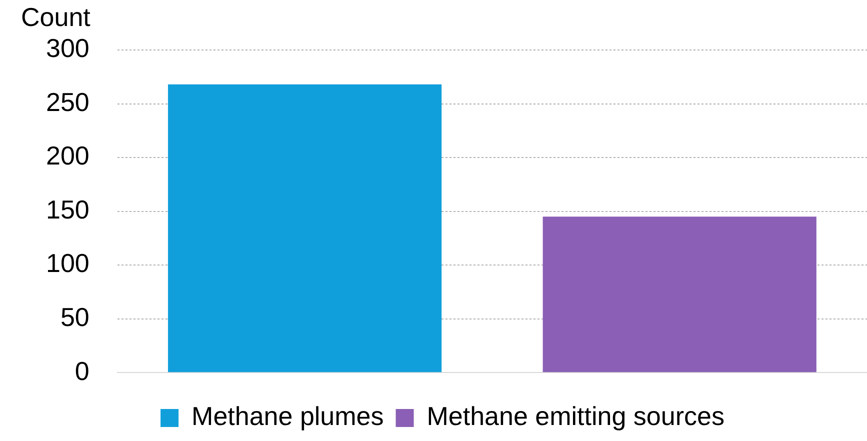 Image resolution: width=867 pixels, height=441 pixels. Describe the element at coordinates (68, 263) in the screenshot. I see `y-tick-label: 100` at that location.